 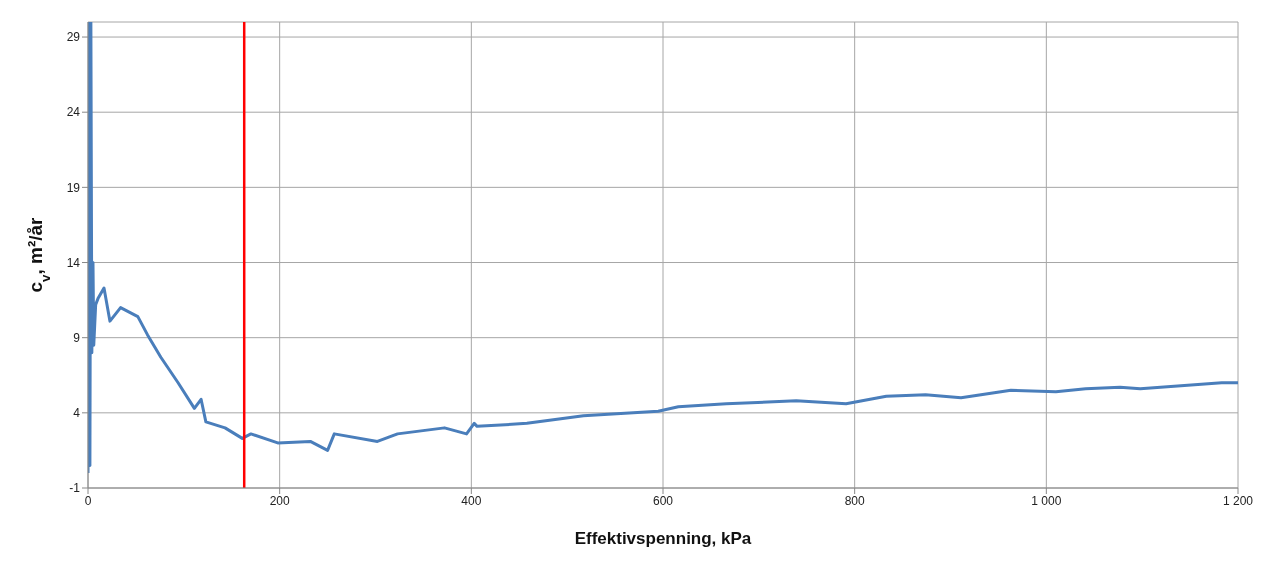 What do you see at coordinates (77, 413) in the screenshot?
I see `y-tick-label: 4` at bounding box center [77, 413].